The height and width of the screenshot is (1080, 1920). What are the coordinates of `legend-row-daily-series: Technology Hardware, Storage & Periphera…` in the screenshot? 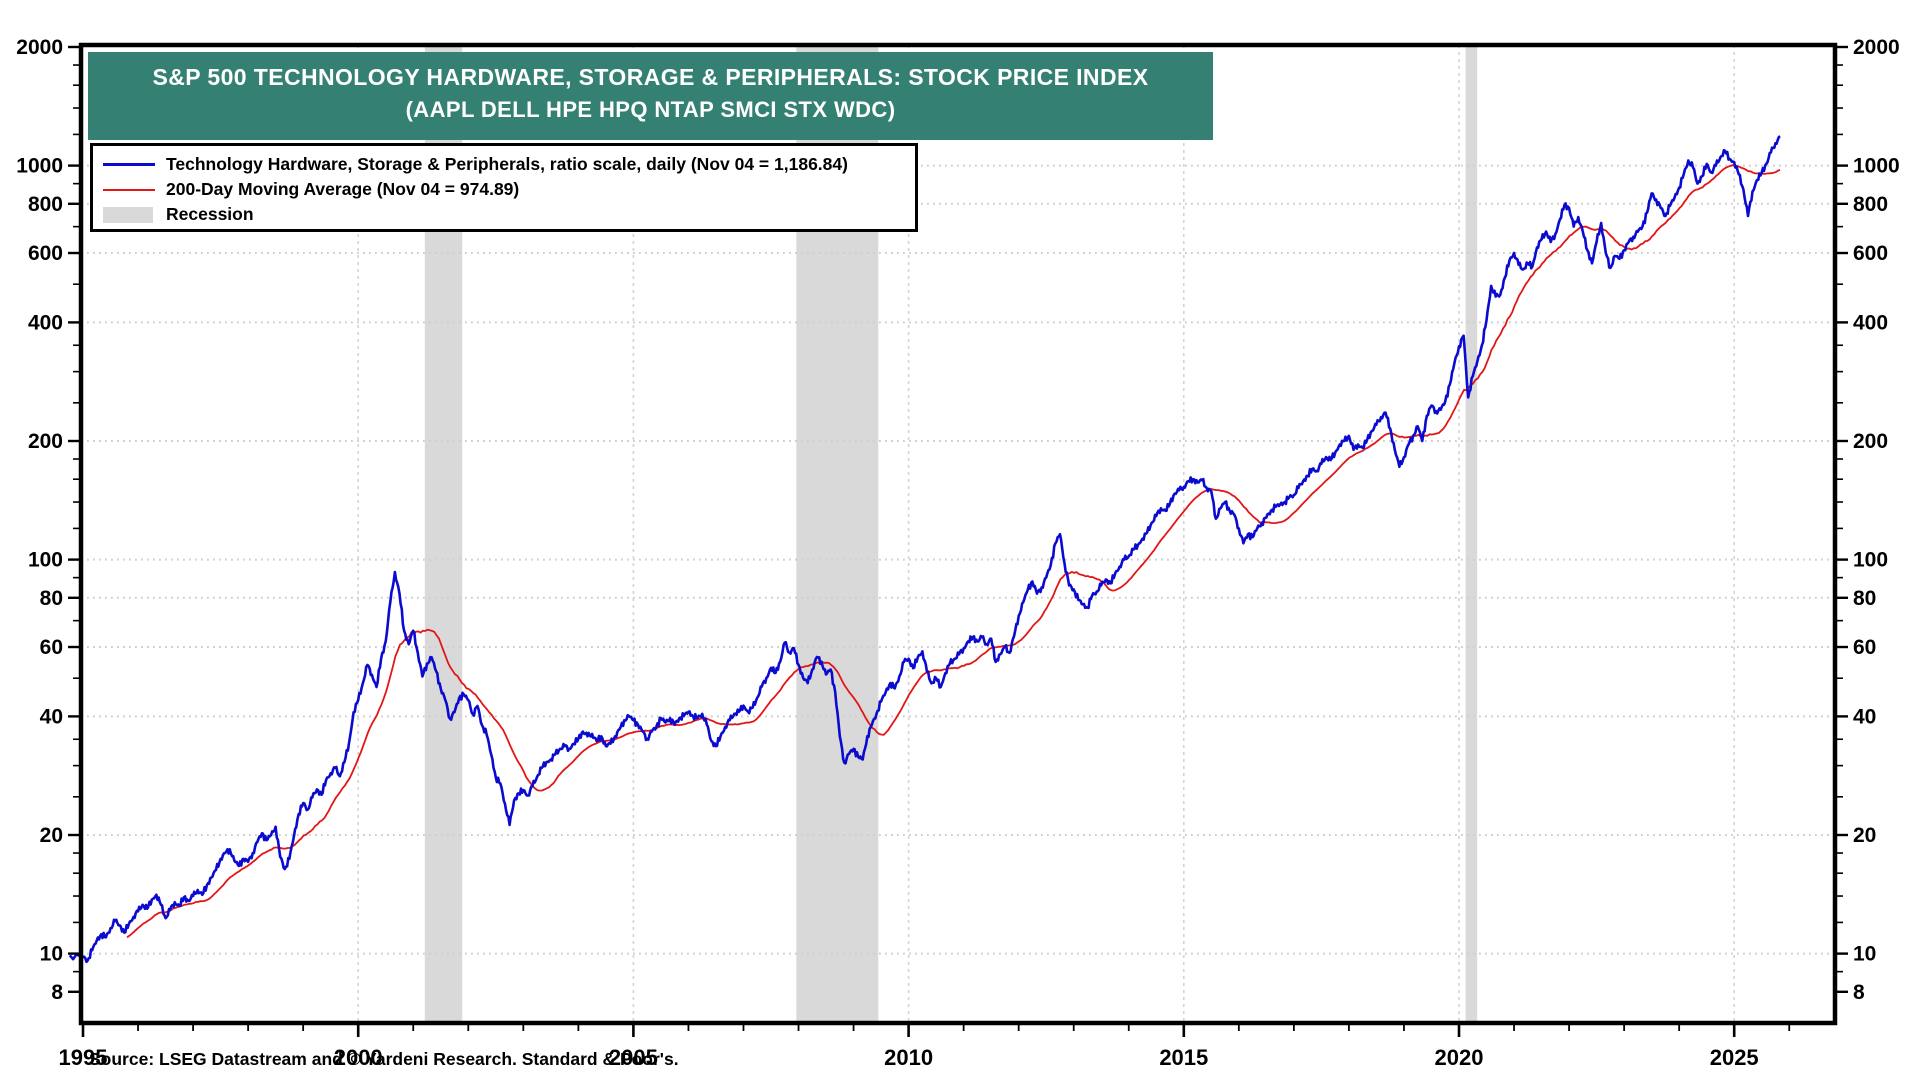 It's located at (509, 164).